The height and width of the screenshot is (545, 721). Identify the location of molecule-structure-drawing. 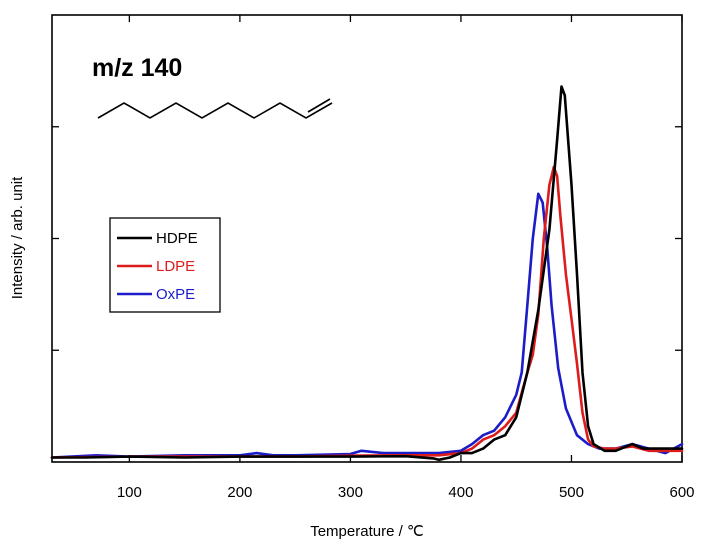
(215, 110).